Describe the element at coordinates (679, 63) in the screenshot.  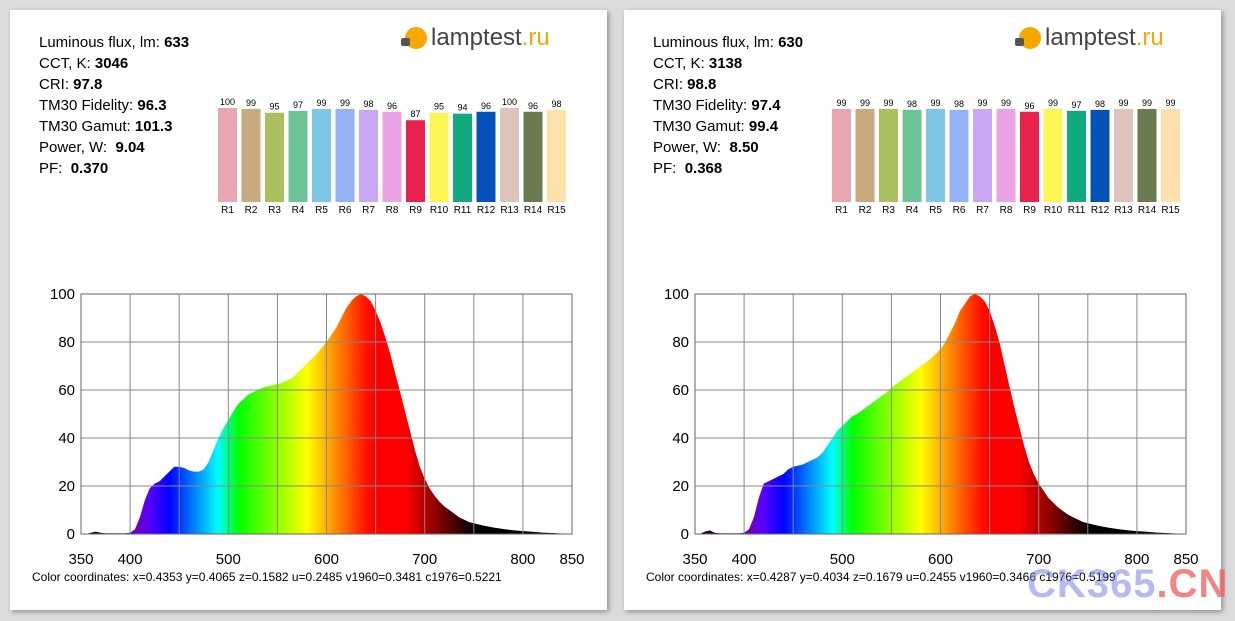
I see `cct-label: CCT, K:` at that location.